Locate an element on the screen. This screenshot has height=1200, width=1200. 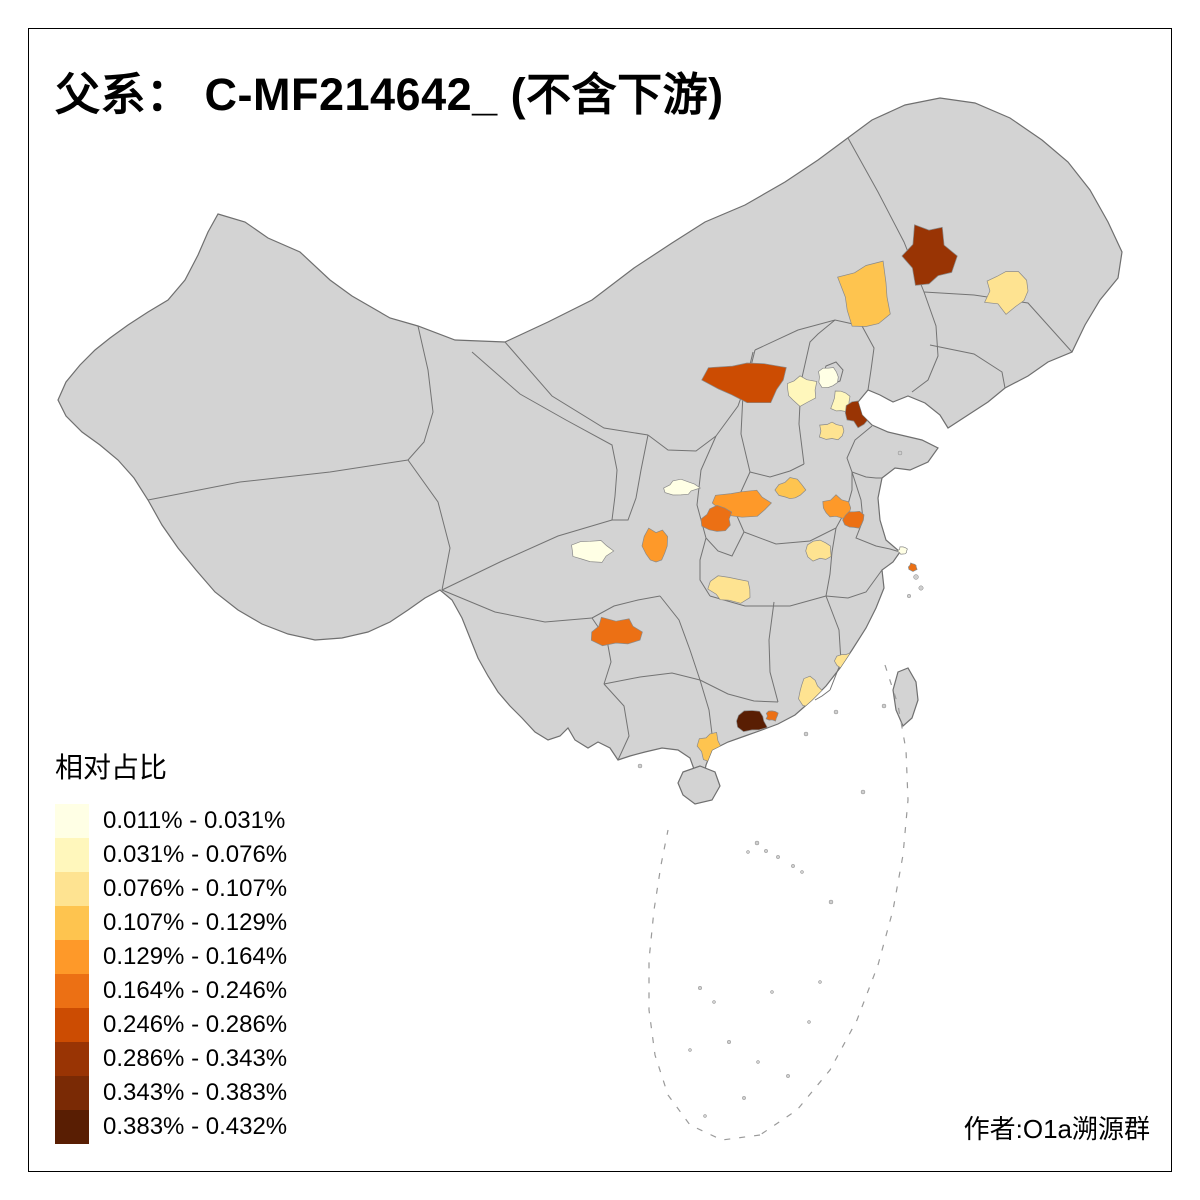
legend-range-label: 0.343% - 0.383% is located at coordinates (195, 1092).